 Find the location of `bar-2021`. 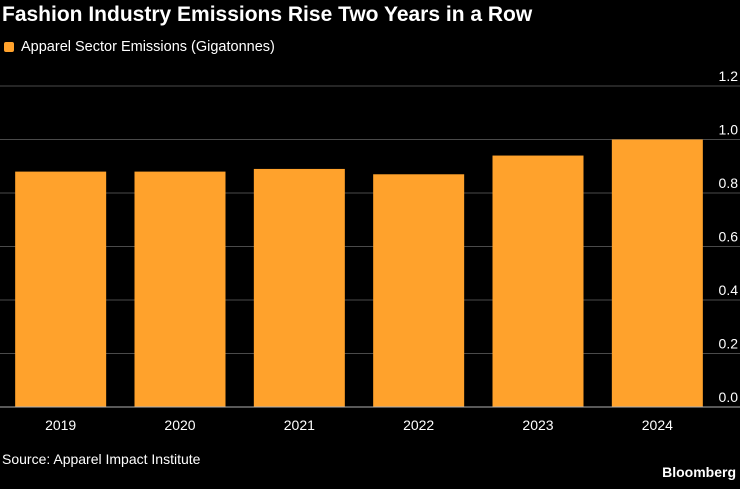

bar-2021 is located at coordinates (299, 287).